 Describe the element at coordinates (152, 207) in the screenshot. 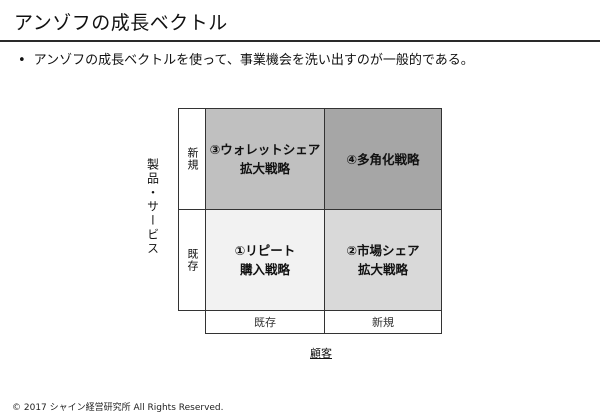

I see `y-axis-label: 製品・サービス` at that location.